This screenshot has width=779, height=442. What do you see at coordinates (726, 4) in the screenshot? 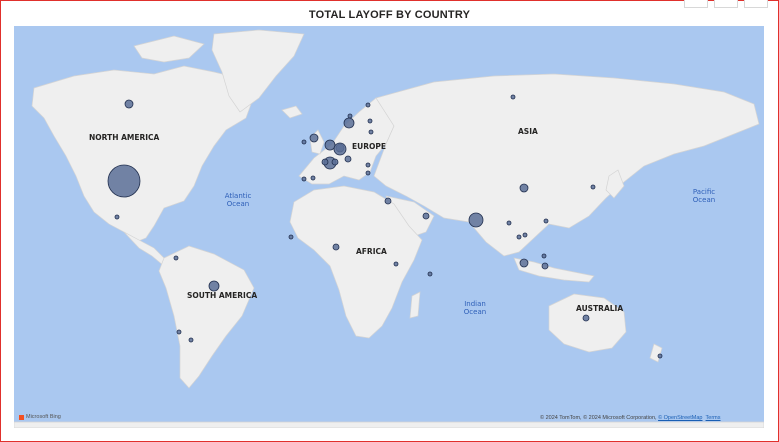
I see `focus-mode-icon` at bounding box center [726, 4].